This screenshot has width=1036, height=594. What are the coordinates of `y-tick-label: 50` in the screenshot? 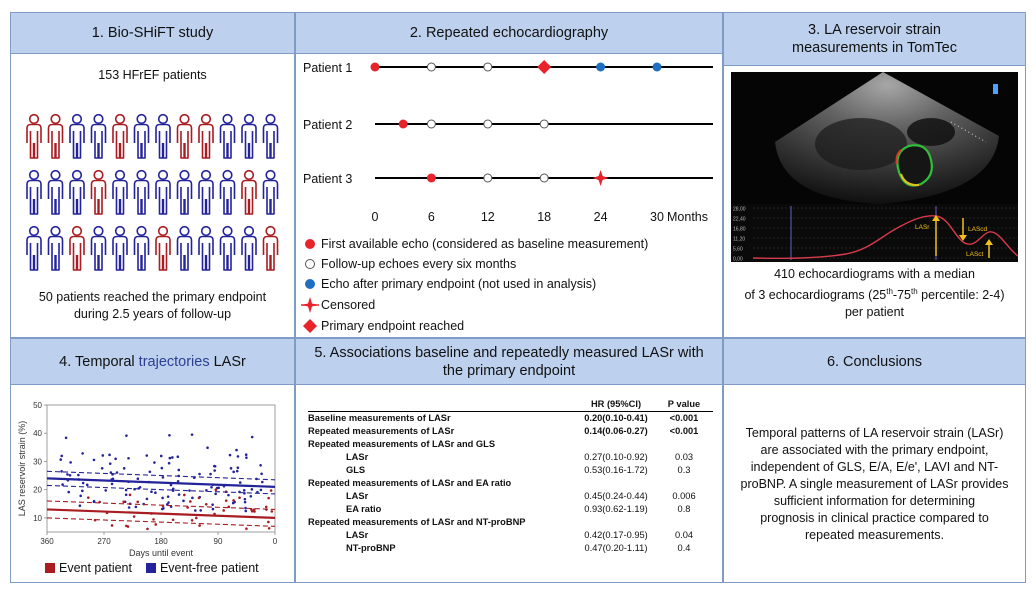 It's located at (37, 405).